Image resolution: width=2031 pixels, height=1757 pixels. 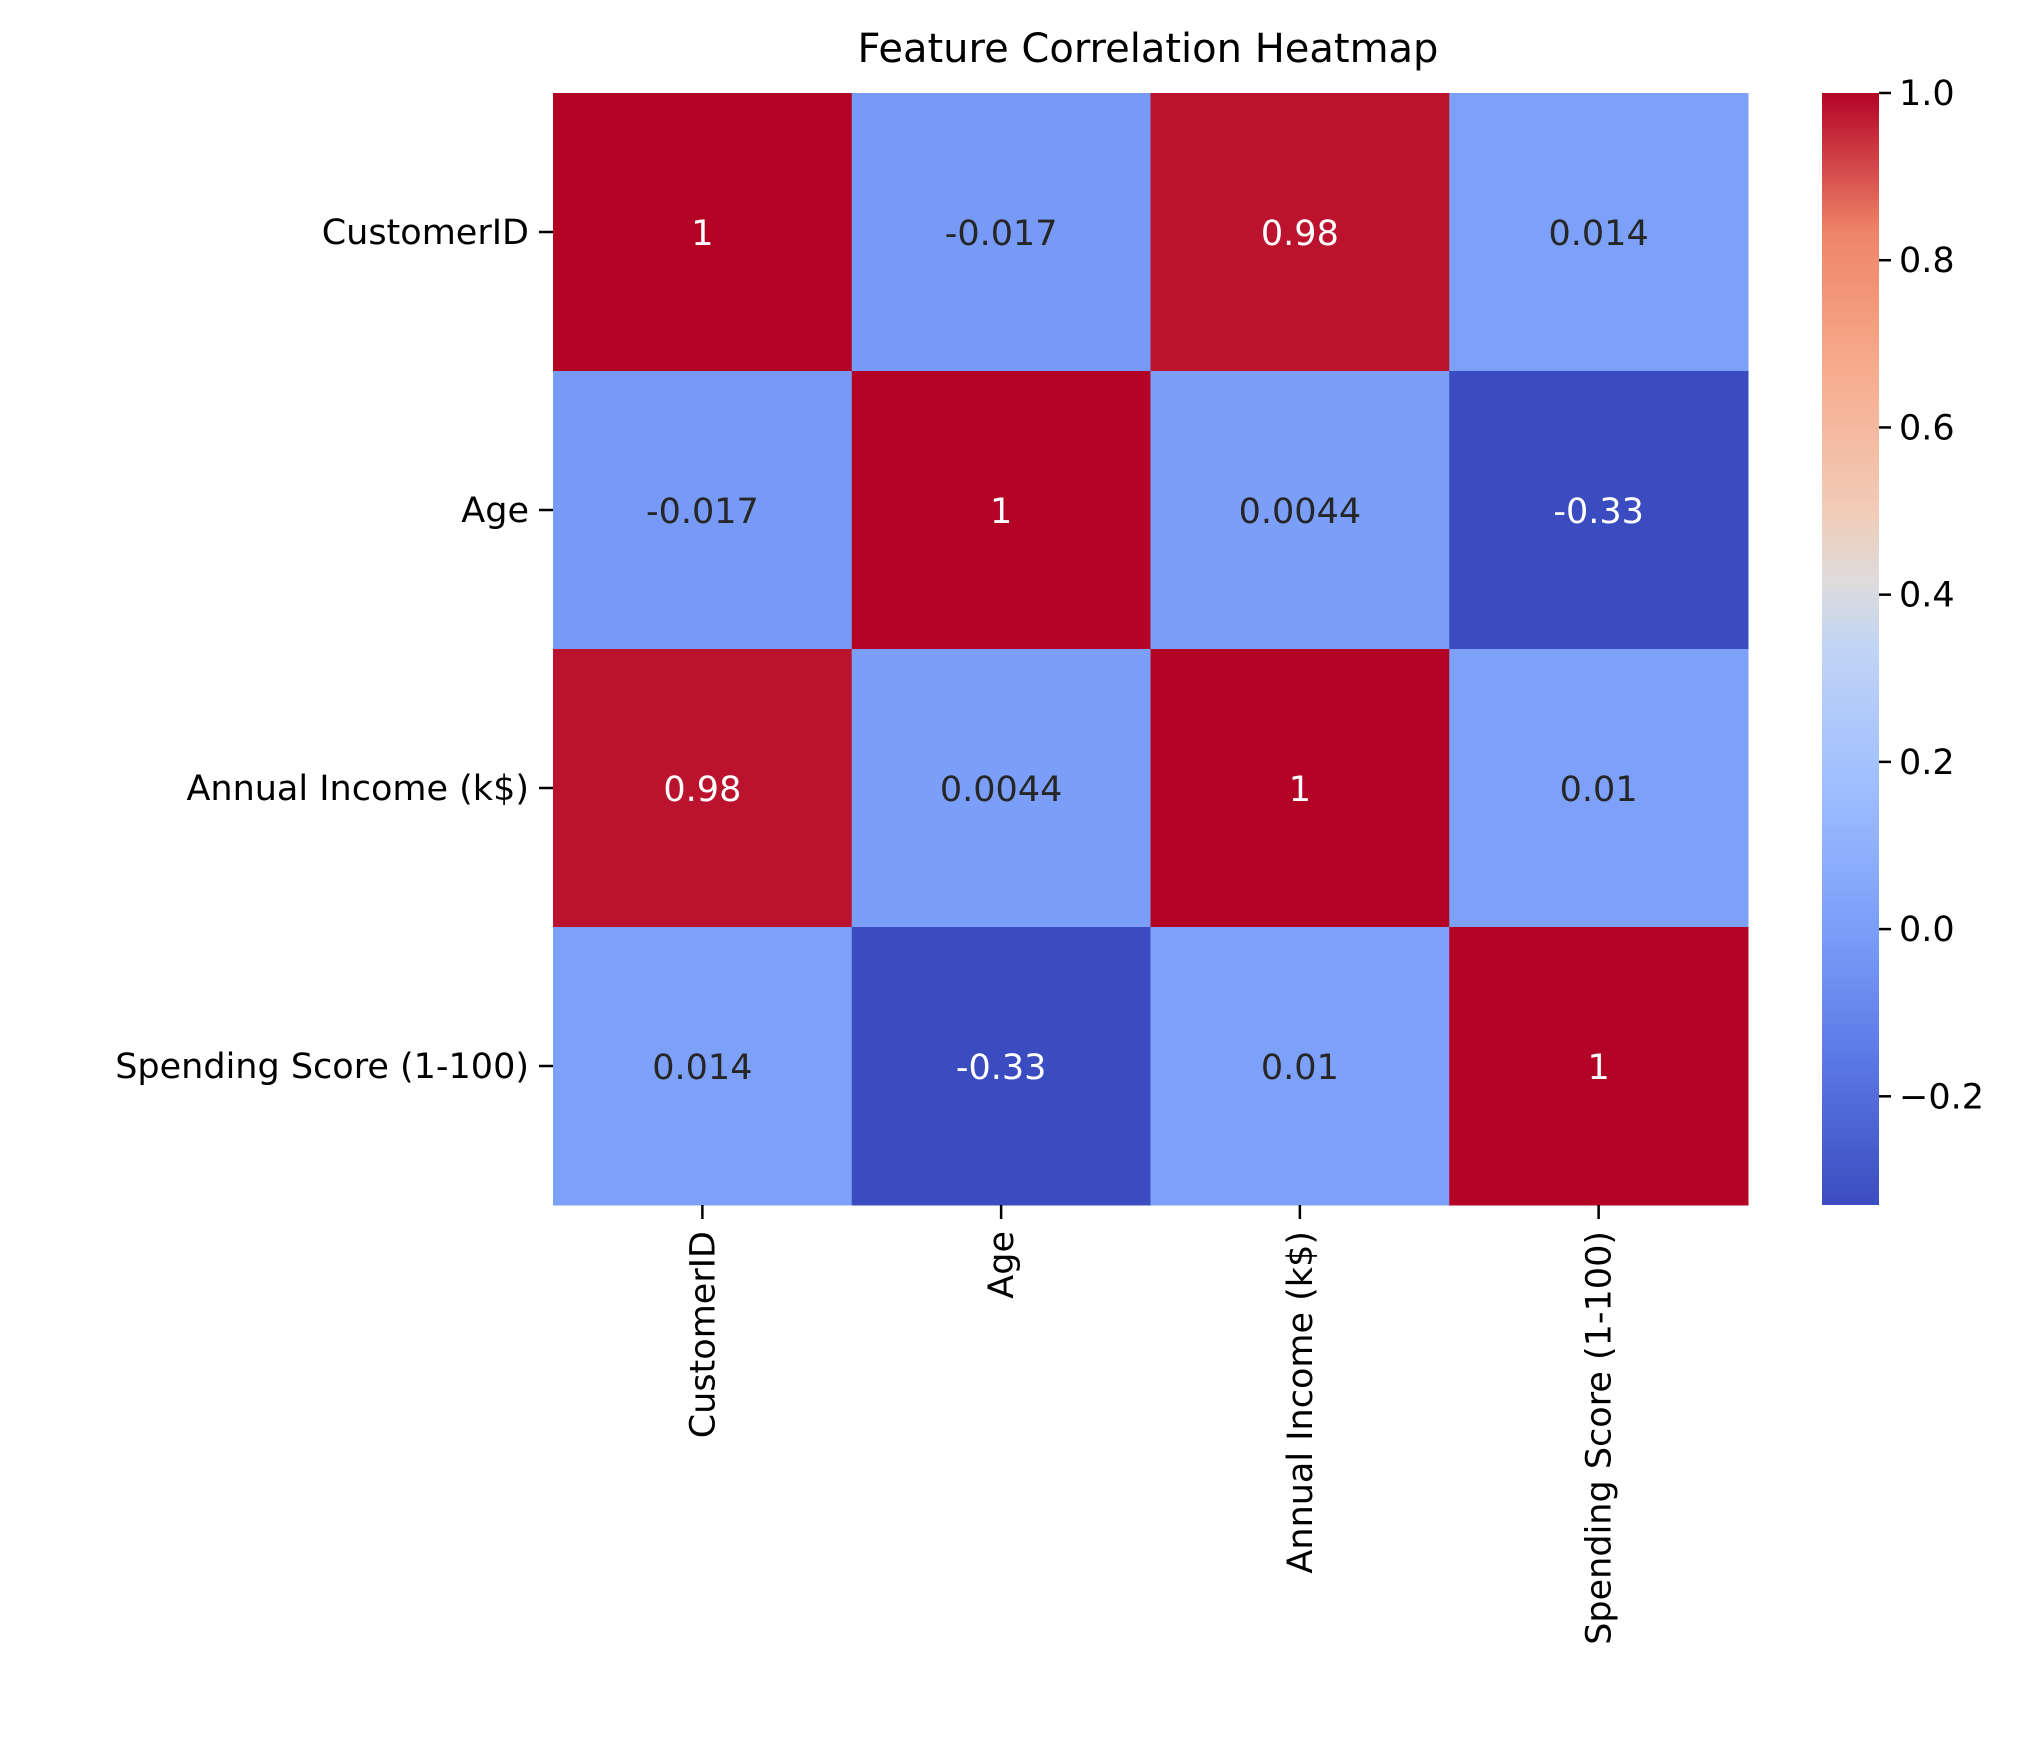 I want to click on column-tick-label: Spending Score (1-100), so click(x=1600, y=1438).